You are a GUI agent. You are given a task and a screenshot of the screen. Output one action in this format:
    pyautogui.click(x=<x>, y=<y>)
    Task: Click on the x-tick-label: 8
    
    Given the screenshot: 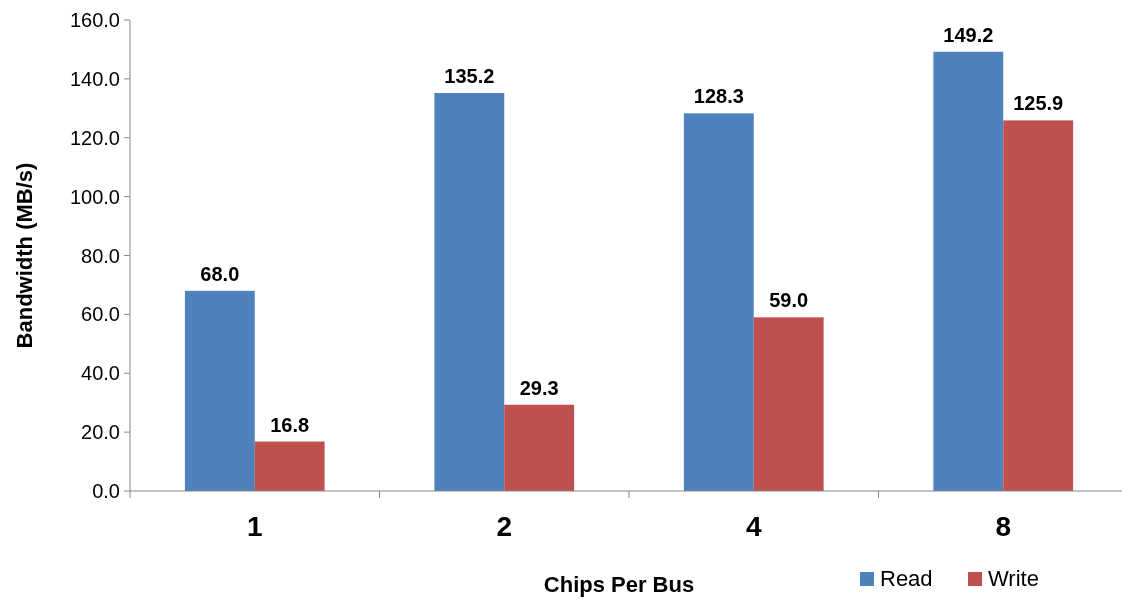 What is the action you would take?
    pyautogui.click(x=1003, y=526)
    